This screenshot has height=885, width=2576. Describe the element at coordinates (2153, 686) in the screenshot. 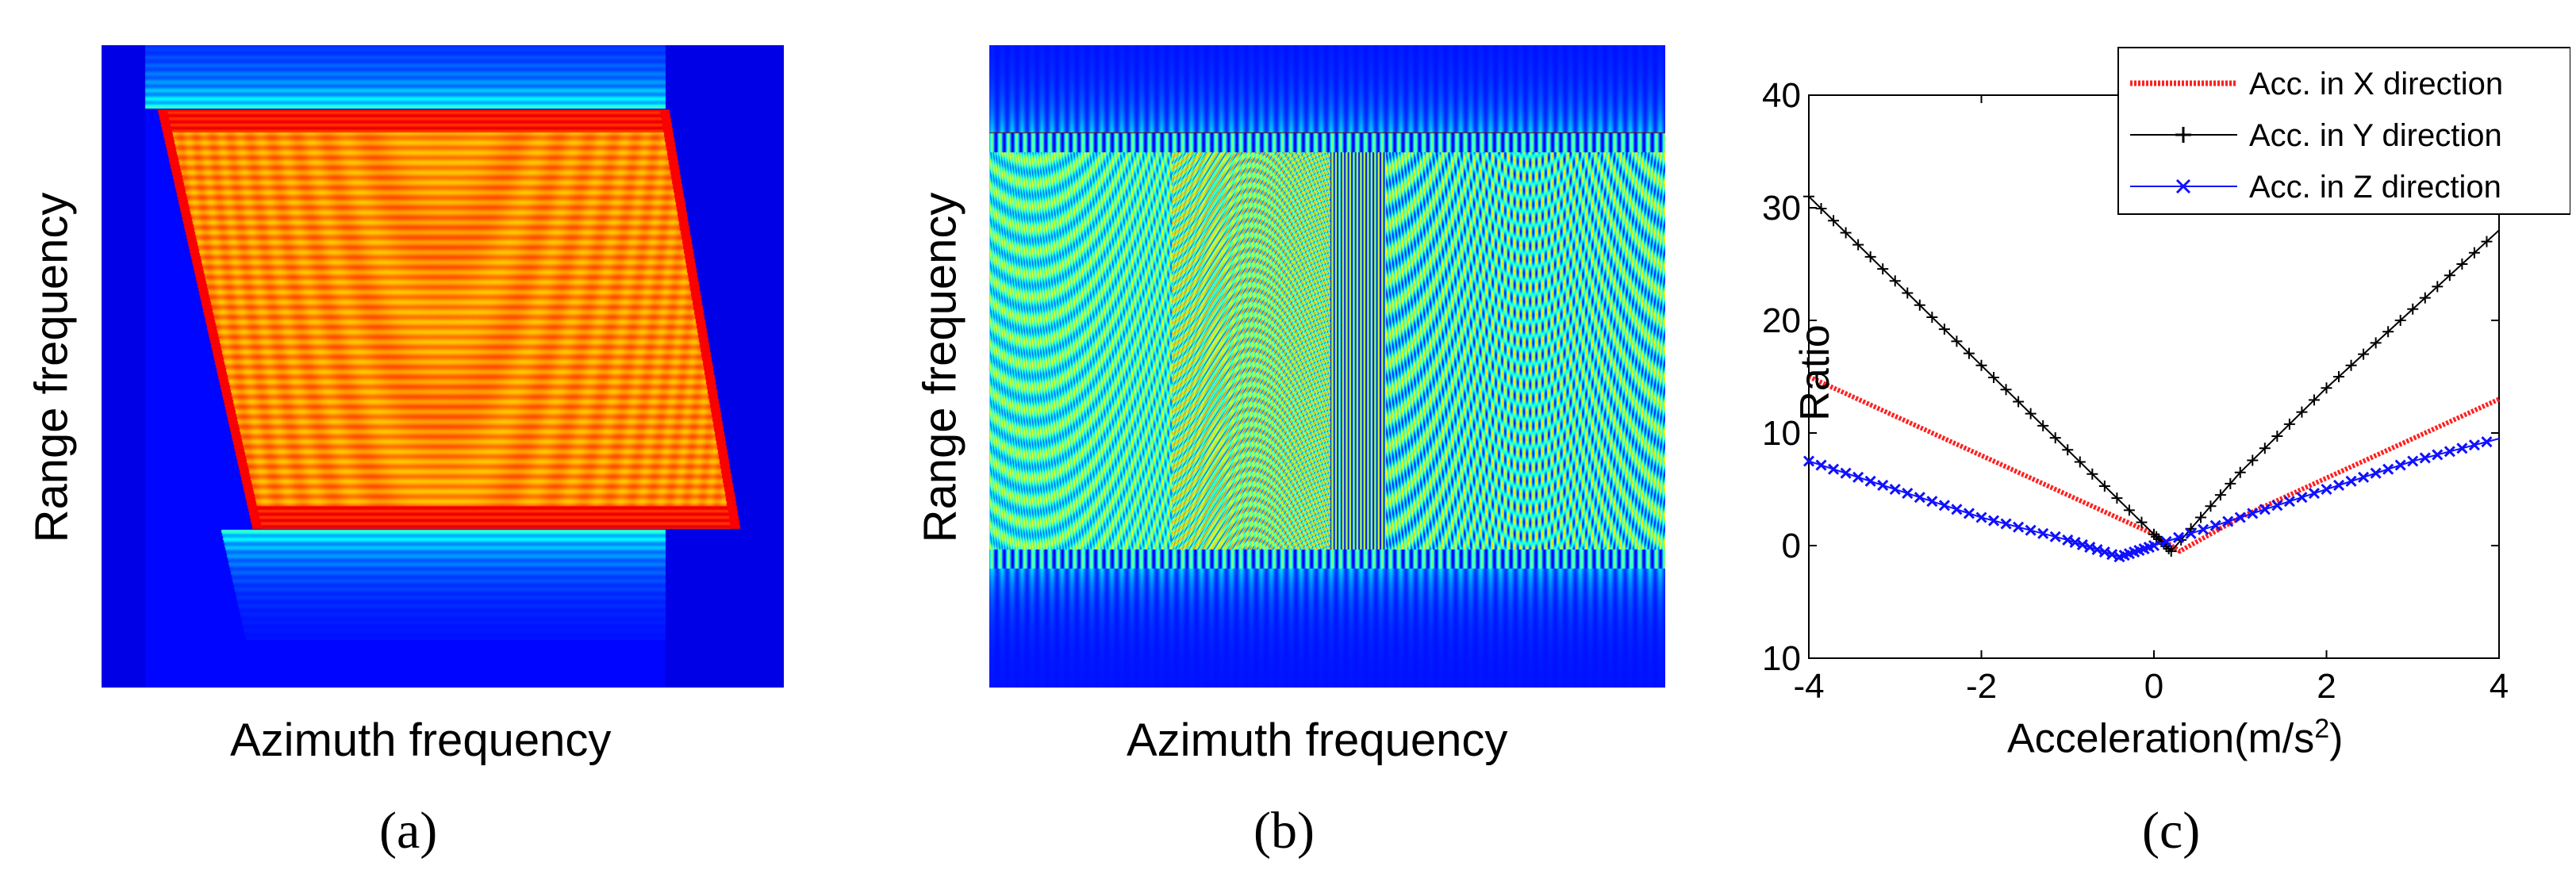

I see `x-tick-label: 0` at that location.